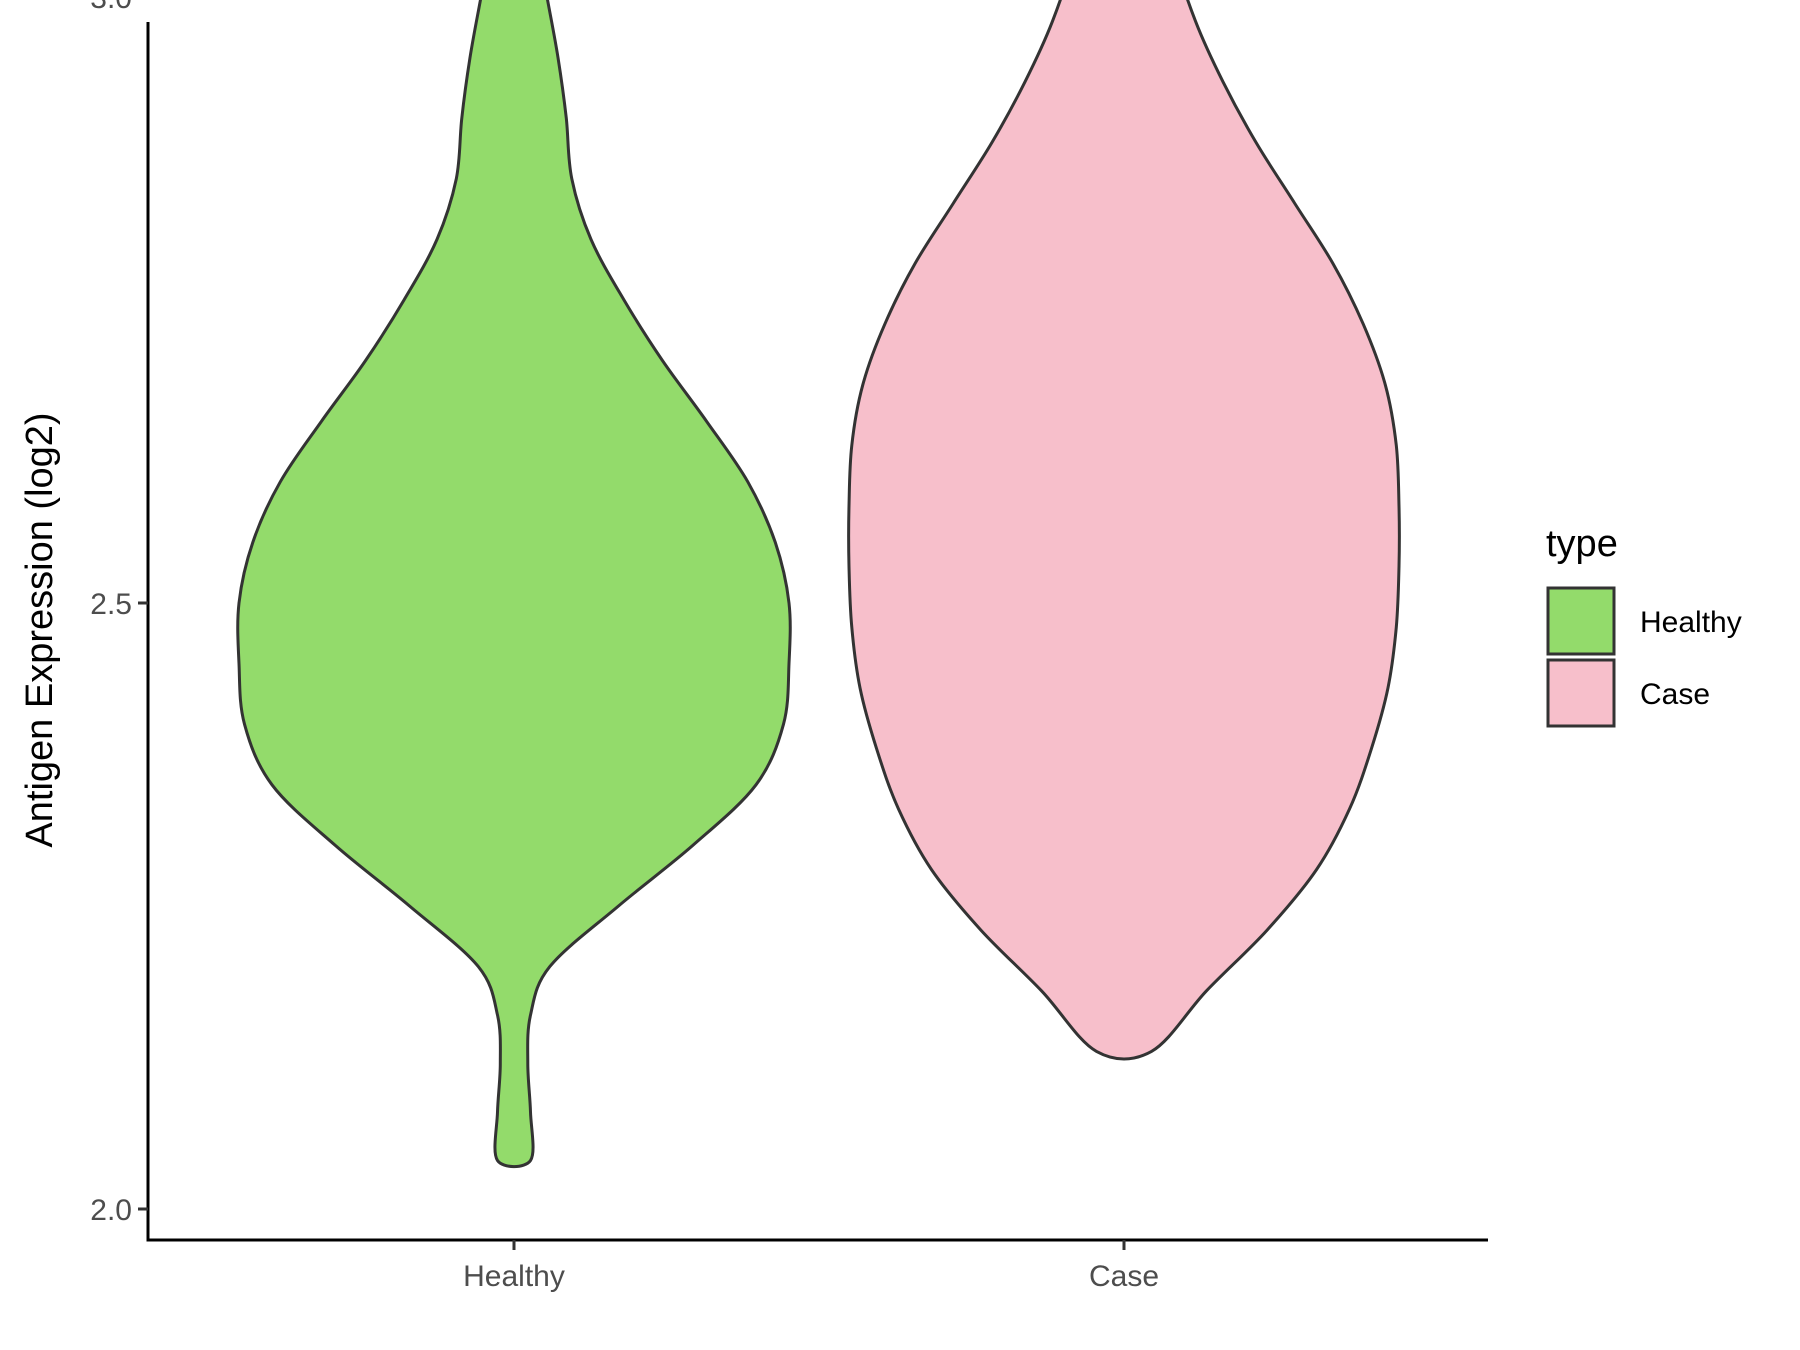 The image size is (1800, 1350). I want to click on legend-title: type, so click(1582, 544).